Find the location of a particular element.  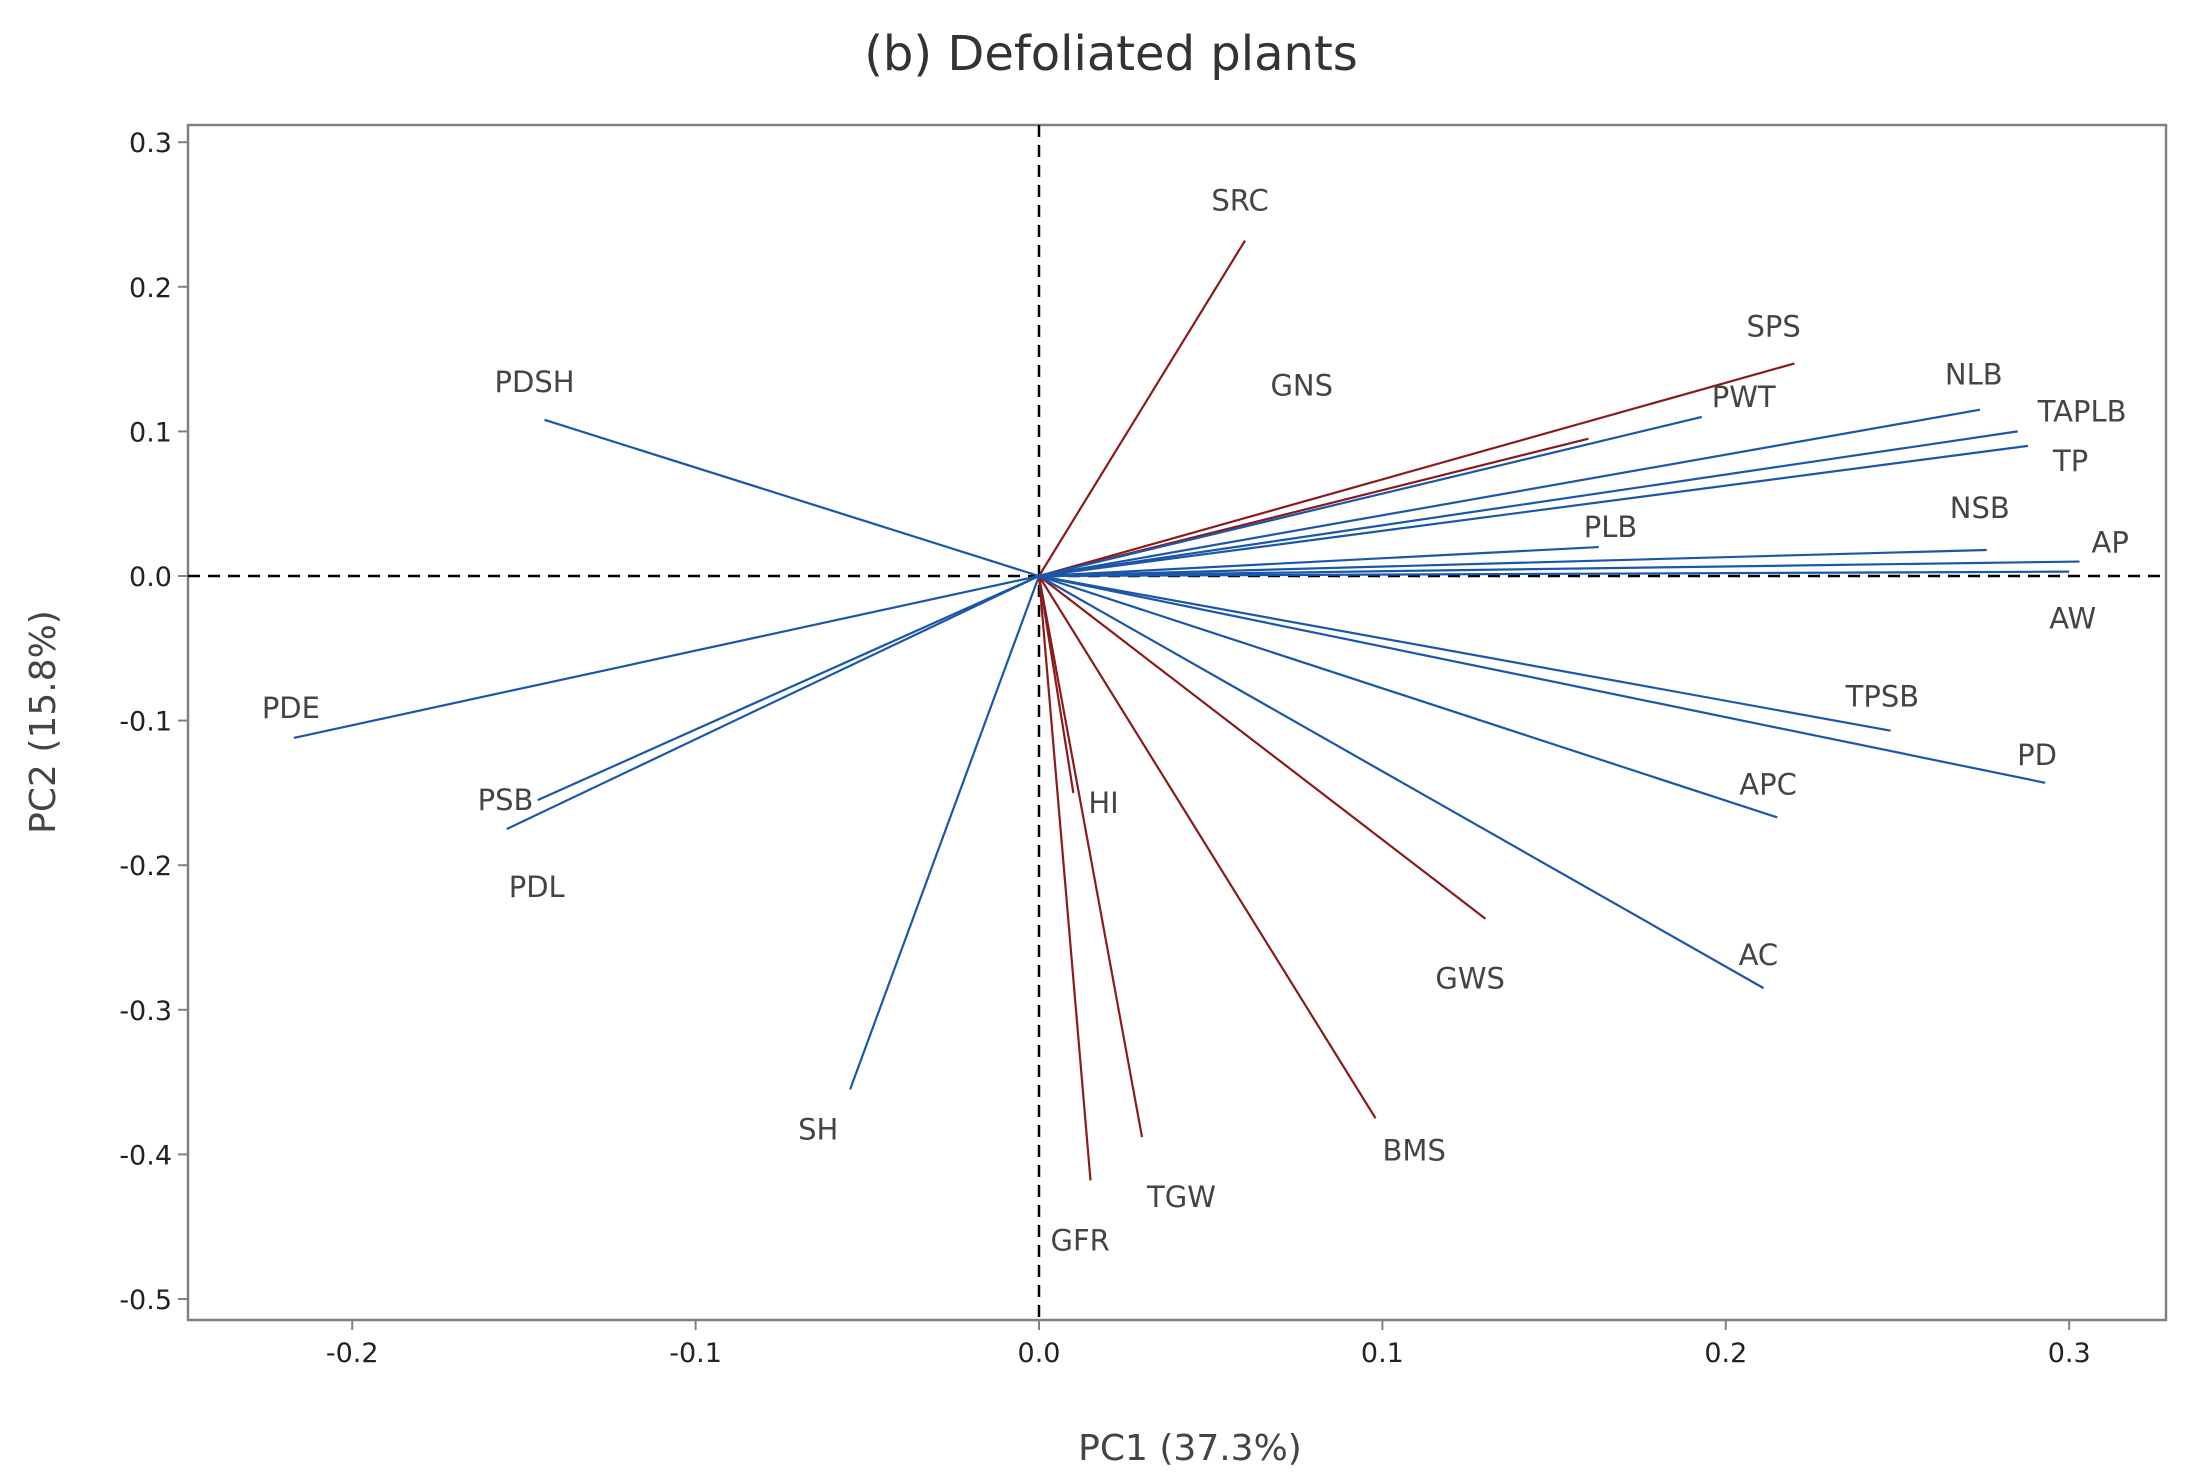

vector-apc is located at coordinates (1408, 696).